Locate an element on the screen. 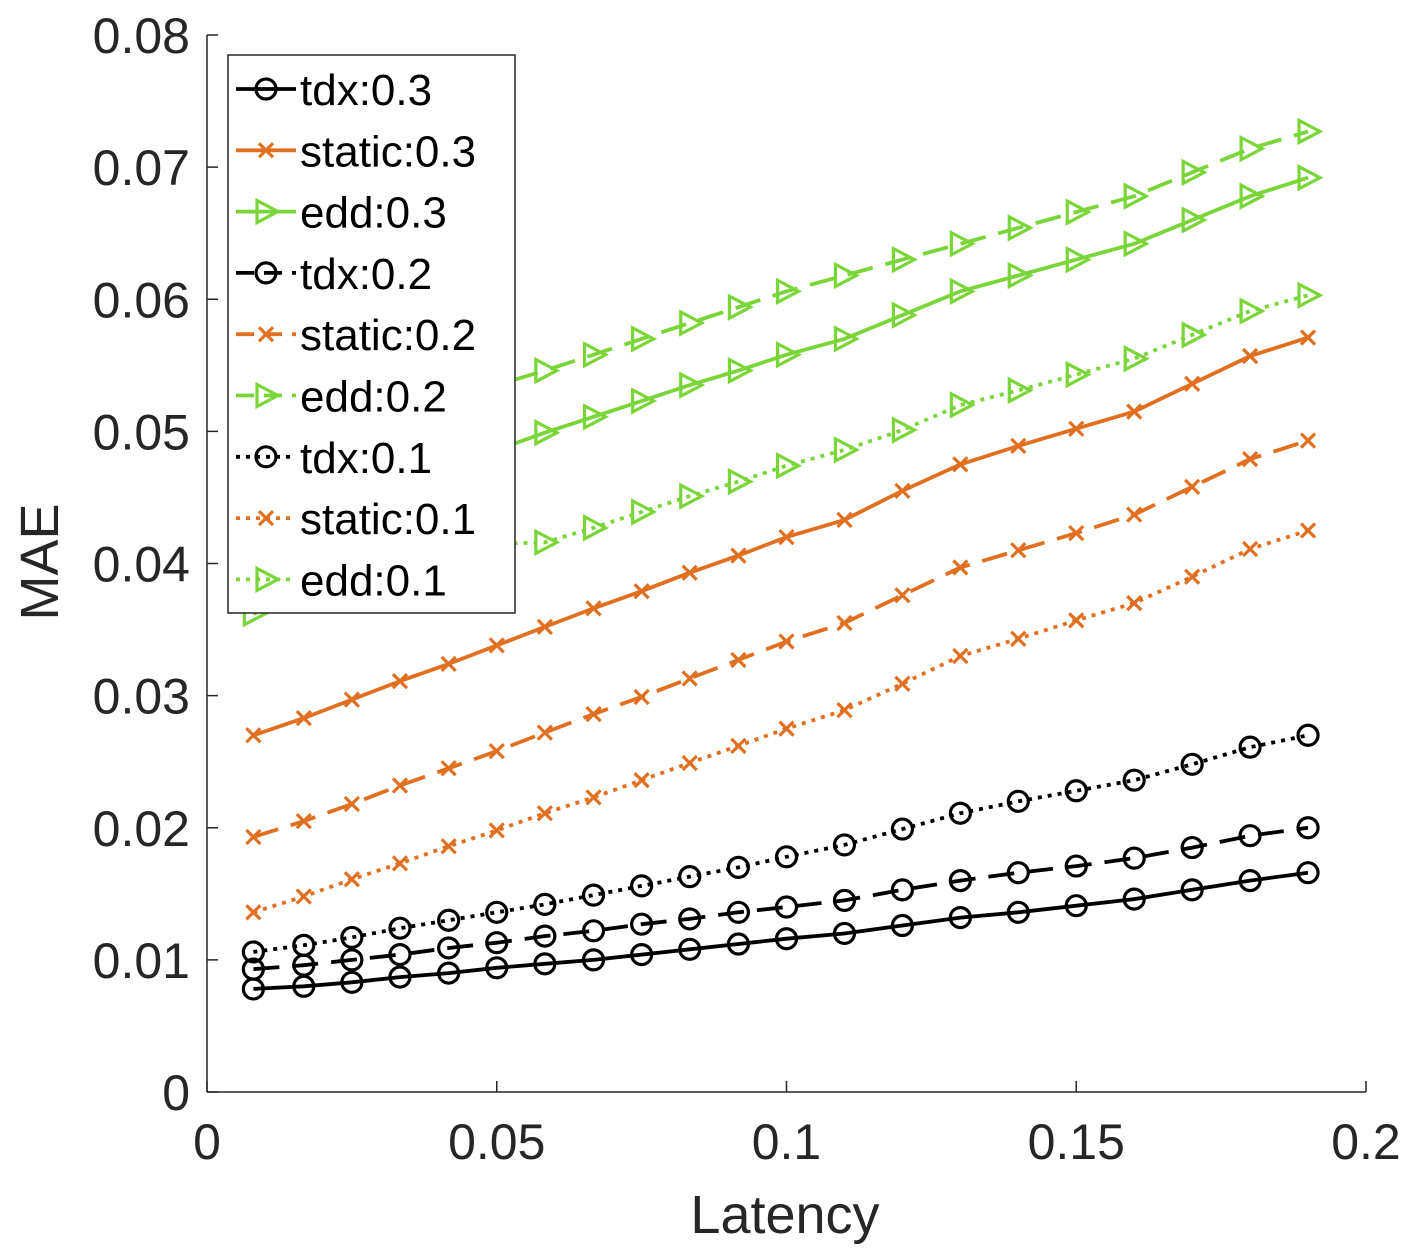 The width and height of the screenshot is (1406, 1250). y-tick-label: 0 is located at coordinates (176, 1093).